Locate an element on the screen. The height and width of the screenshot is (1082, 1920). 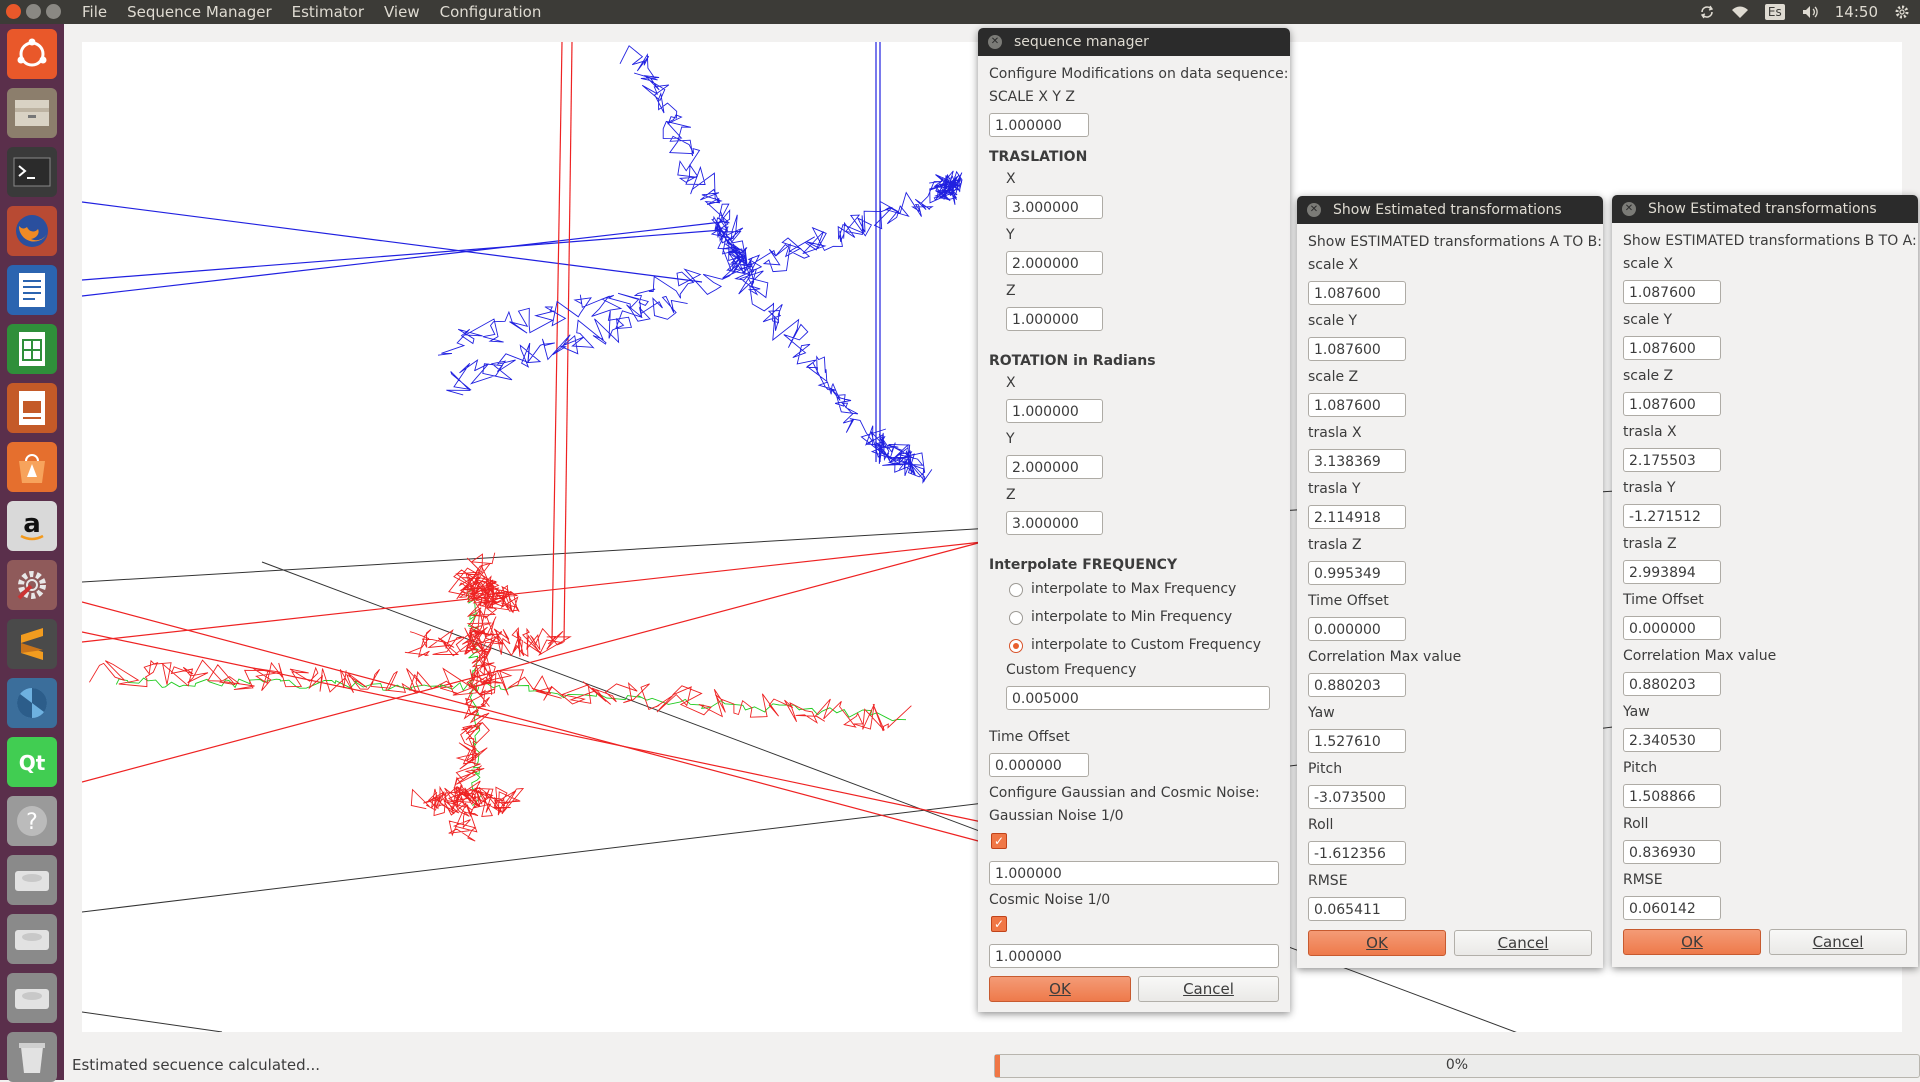
scale-input: 1.000000 is located at coordinates (1039, 125).